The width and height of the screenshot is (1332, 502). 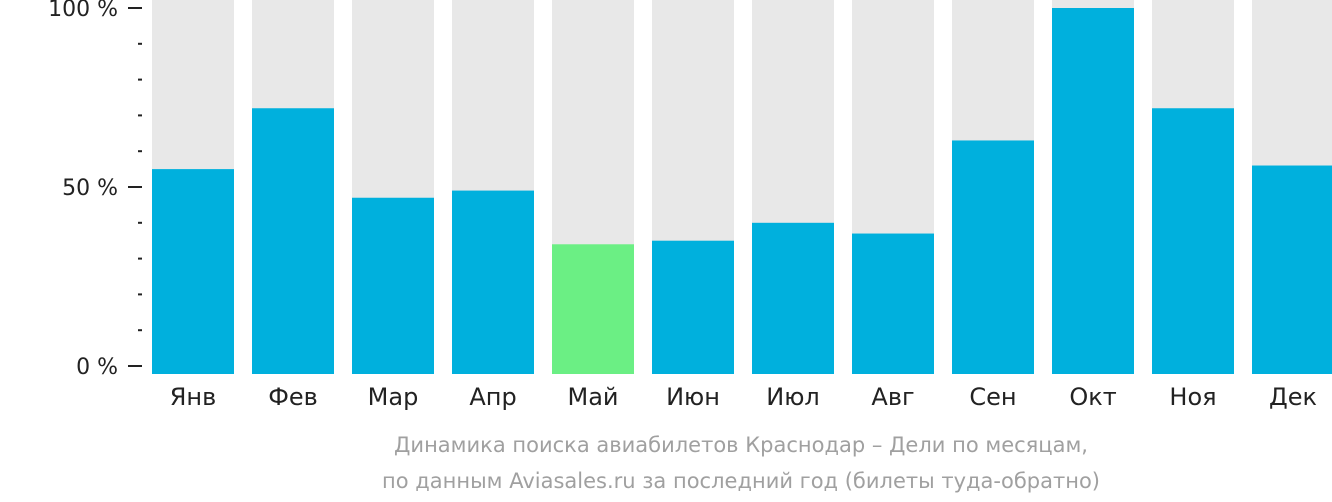 What do you see at coordinates (592, 397) in the screenshot?
I see `x-tick-label: Май` at bounding box center [592, 397].